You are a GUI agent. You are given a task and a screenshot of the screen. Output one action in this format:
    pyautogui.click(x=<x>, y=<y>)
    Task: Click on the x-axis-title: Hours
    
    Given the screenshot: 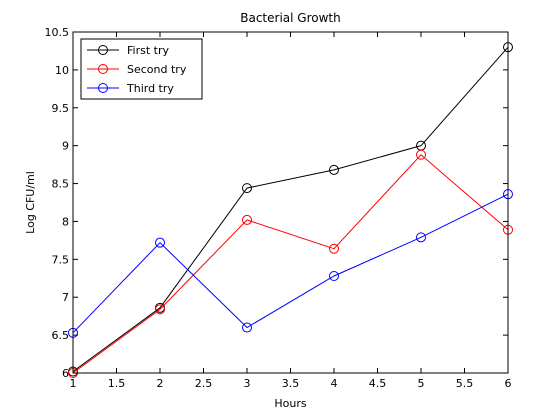 What is the action you would take?
    pyautogui.click(x=290, y=403)
    